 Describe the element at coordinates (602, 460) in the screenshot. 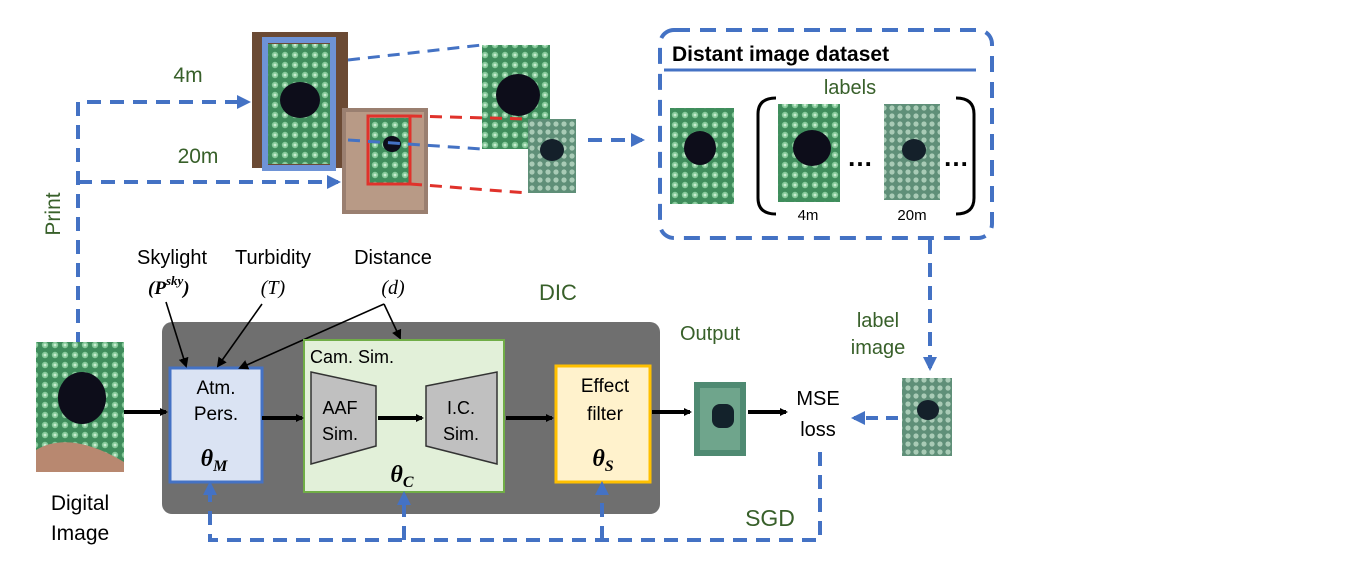

I see `theta-s: θS` at that location.